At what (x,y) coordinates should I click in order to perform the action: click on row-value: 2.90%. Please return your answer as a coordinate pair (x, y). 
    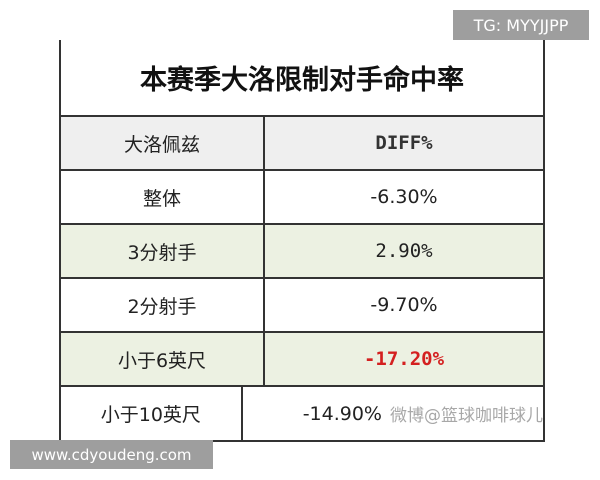
    Looking at the image, I should click on (404, 251).